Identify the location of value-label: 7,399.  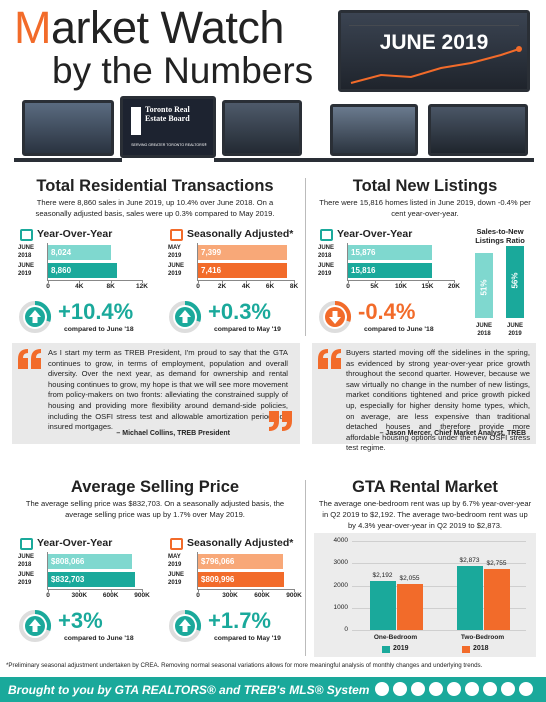
(211, 252).